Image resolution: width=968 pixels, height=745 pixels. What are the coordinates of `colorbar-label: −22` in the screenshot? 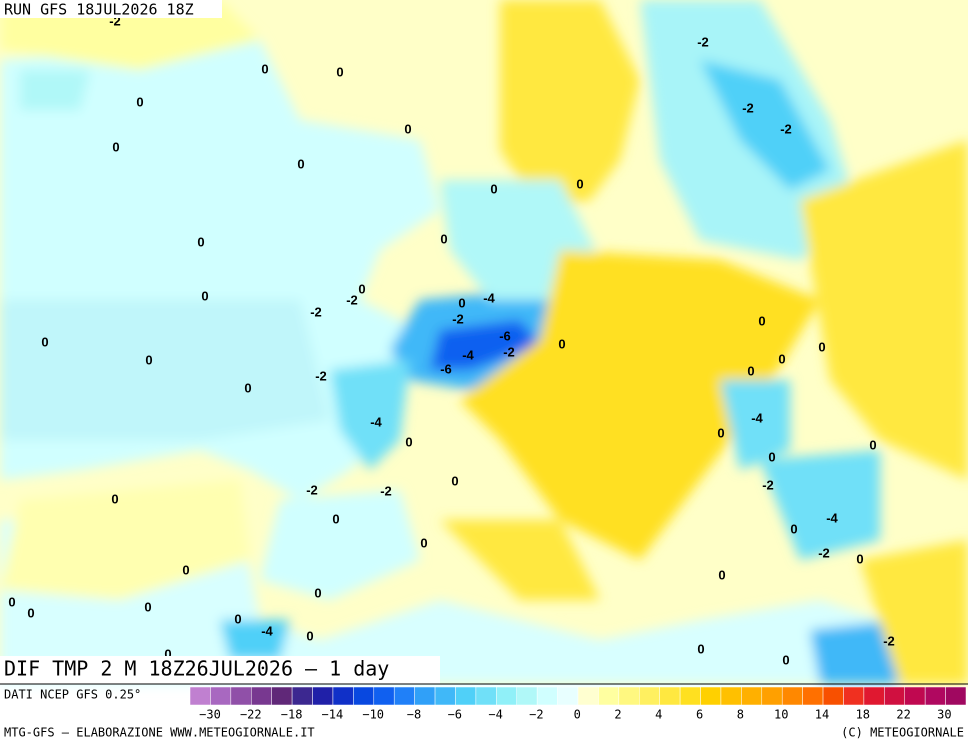 It's located at (251, 715).